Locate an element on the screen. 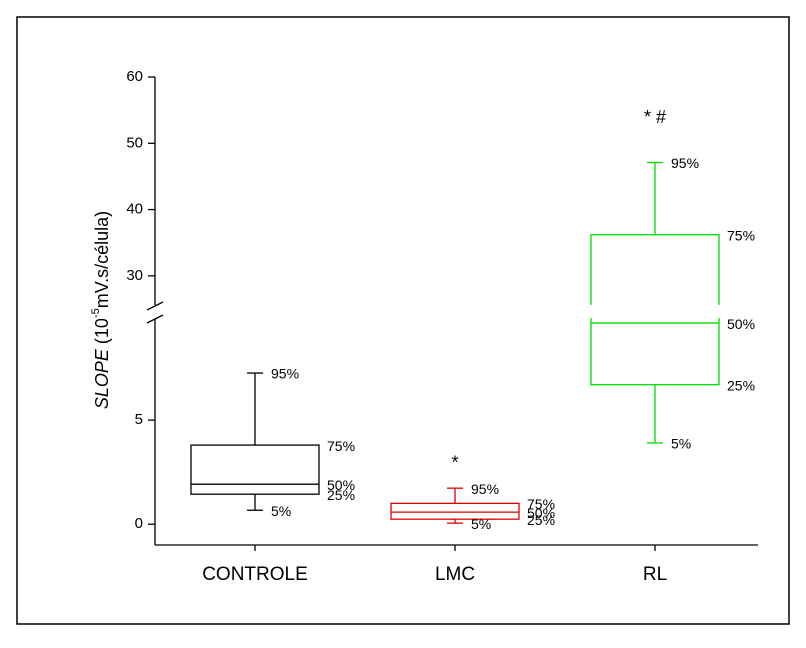  annotation: * is located at coordinates (454, 463).